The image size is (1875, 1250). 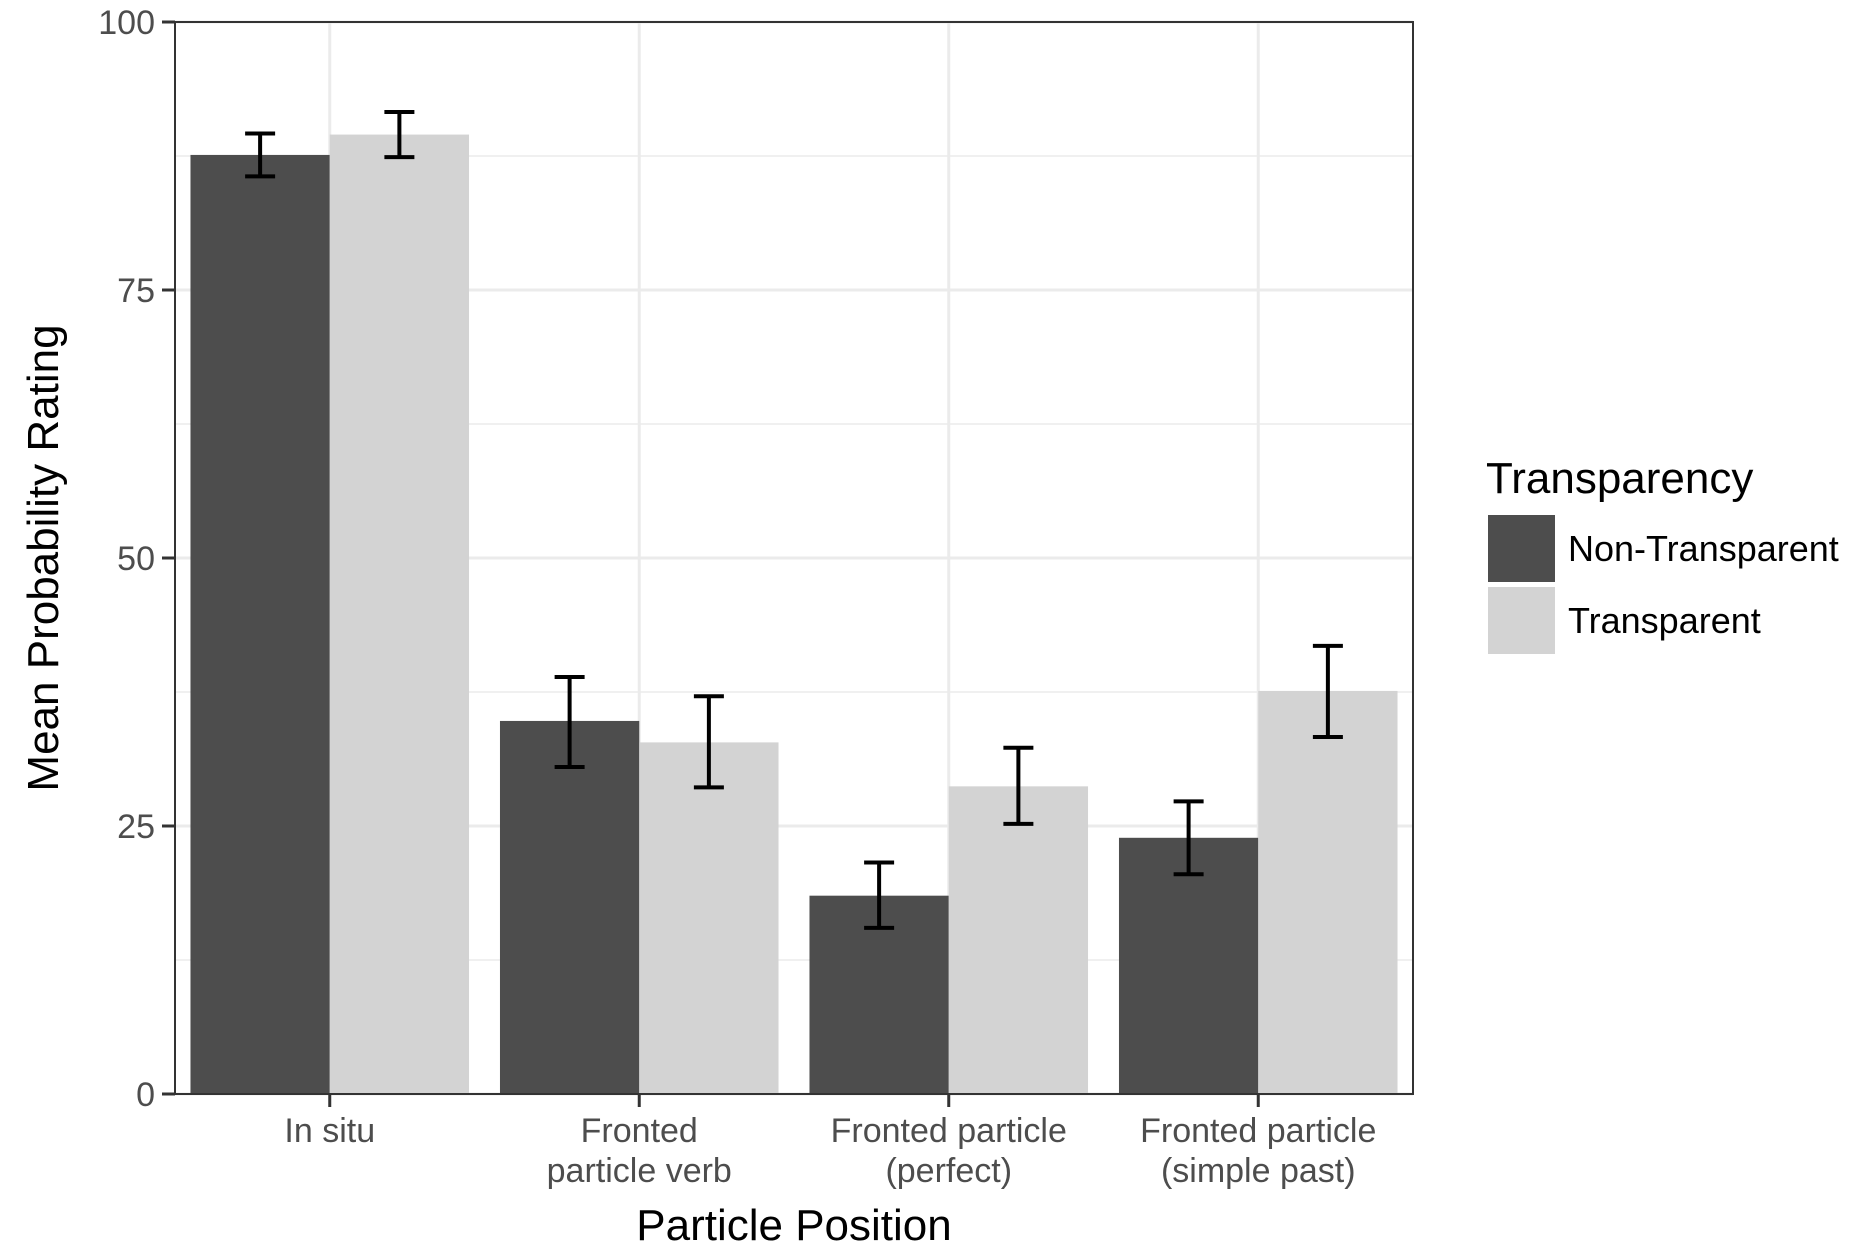 What do you see at coordinates (43, 557) in the screenshot?
I see `y-axis-title: Mean Probability Rating` at bounding box center [43, 557].